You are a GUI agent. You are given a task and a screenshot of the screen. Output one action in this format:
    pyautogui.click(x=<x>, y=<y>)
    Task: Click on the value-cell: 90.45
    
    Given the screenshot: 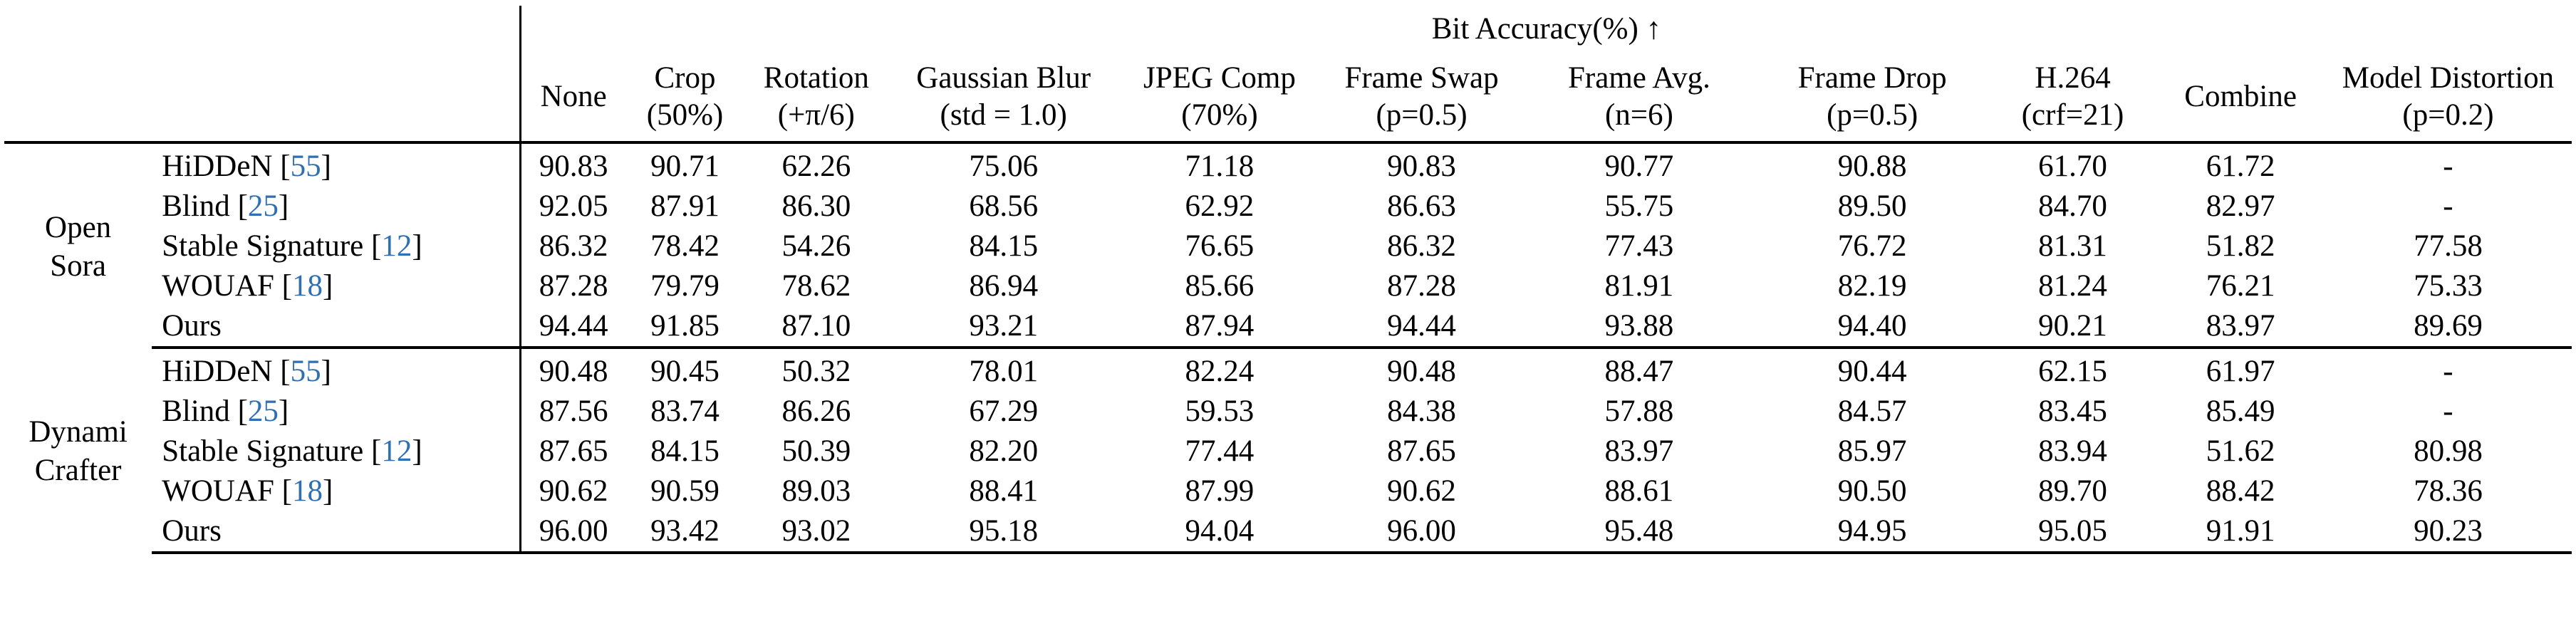 What is the action you would take?
    pyautogui.click(x=685, y=371)
    